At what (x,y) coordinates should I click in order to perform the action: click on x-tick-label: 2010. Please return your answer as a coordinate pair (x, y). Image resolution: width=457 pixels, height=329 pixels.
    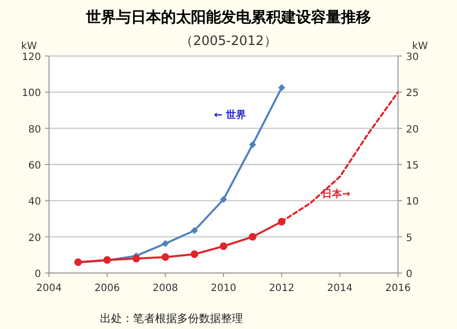
    Looking at the image, I should click on (223, 288).